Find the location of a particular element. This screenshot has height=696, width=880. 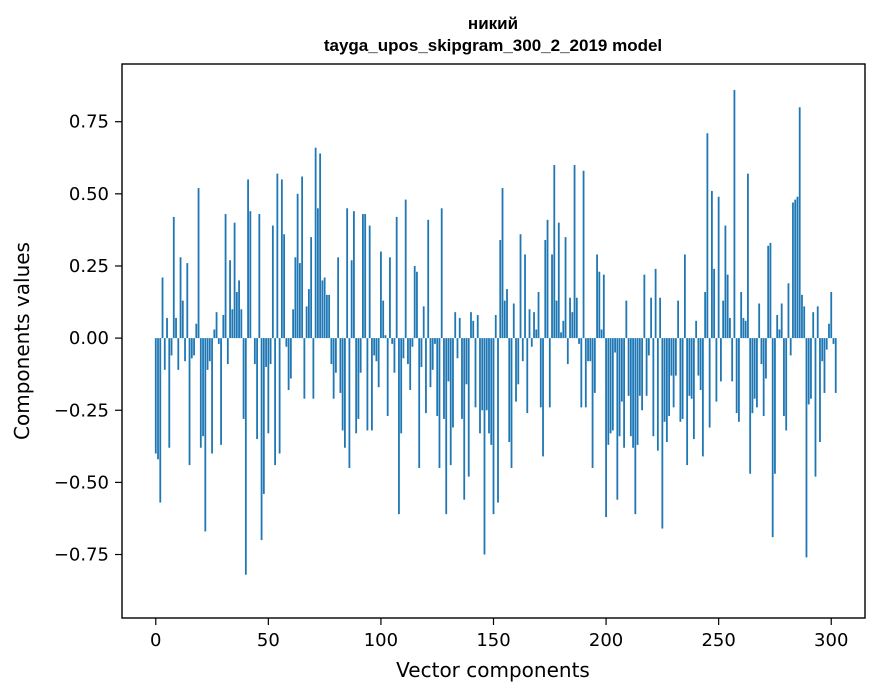

y-axis-ticks: −0.75 −0.50 −0.25 0.00 0.25 0.50 0.75 is located at coordinates (88, 339).